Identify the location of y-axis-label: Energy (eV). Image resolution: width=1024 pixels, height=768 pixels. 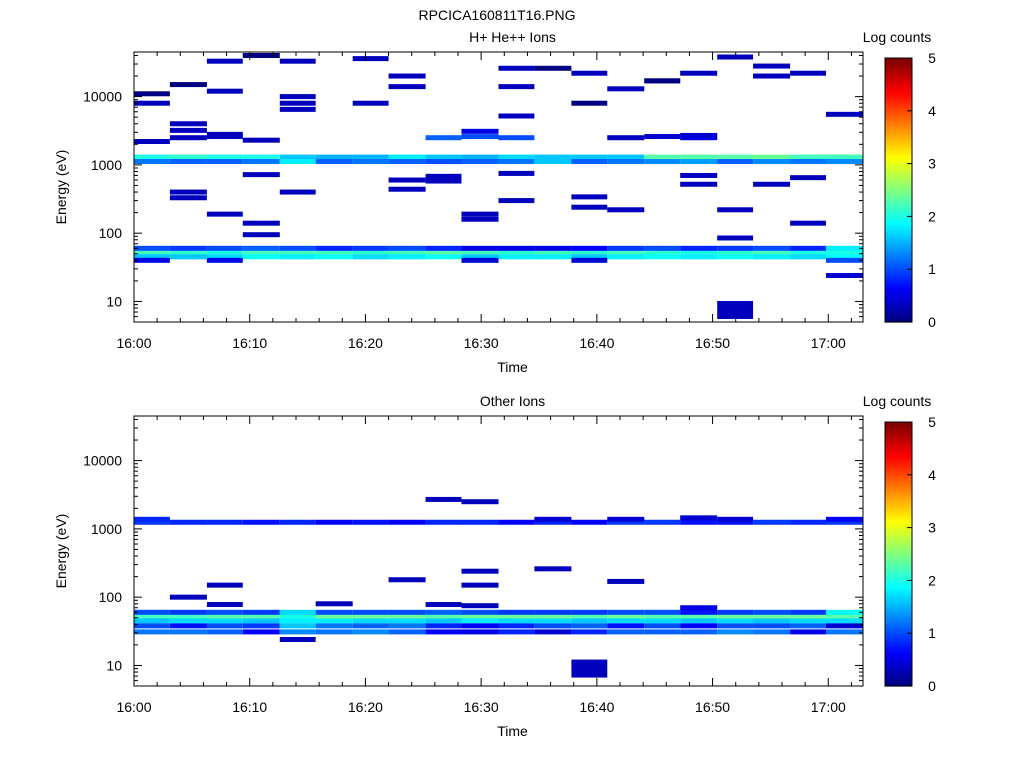
(61, 187).